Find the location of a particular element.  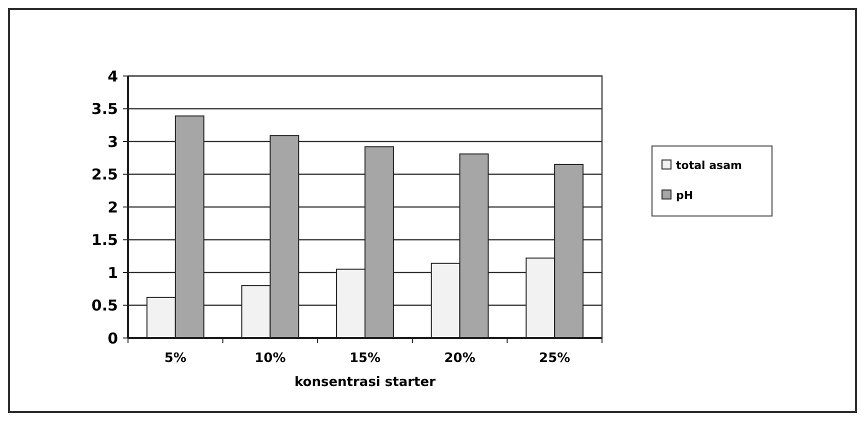

legend-label: total asam is located at coordinates (709, 165).